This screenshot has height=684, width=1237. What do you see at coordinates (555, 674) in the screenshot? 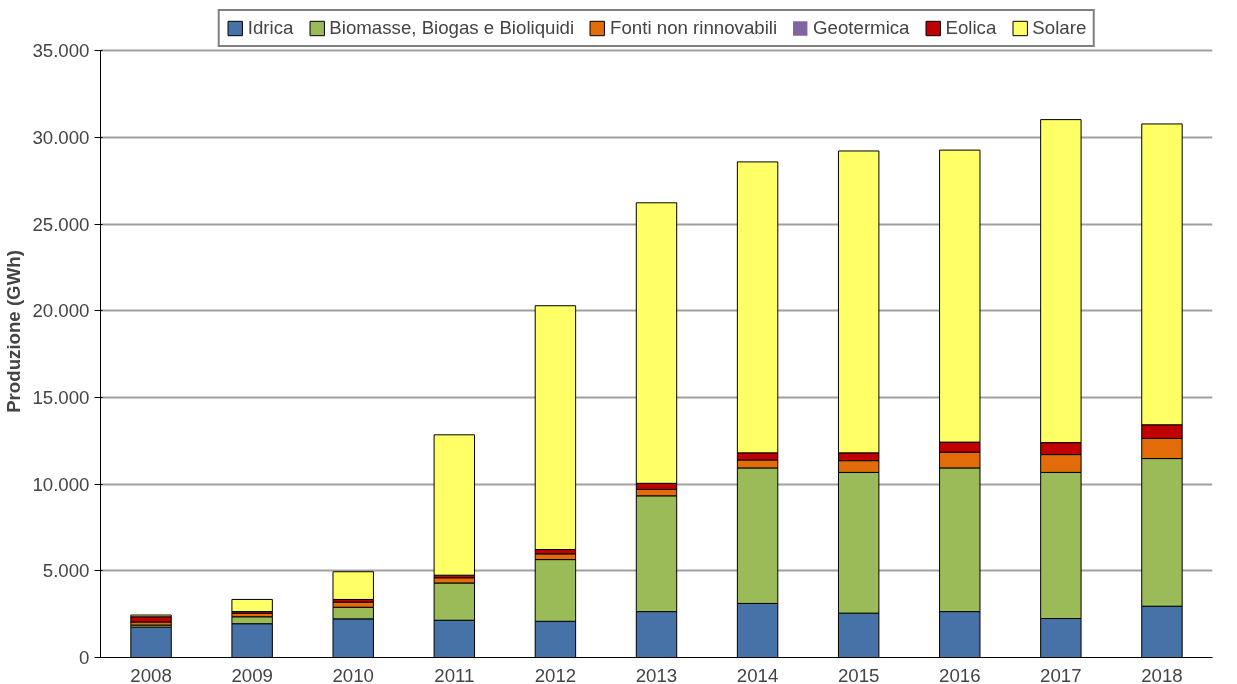
I see `x-tick-label: 2012` at bounding box center [555, 674].